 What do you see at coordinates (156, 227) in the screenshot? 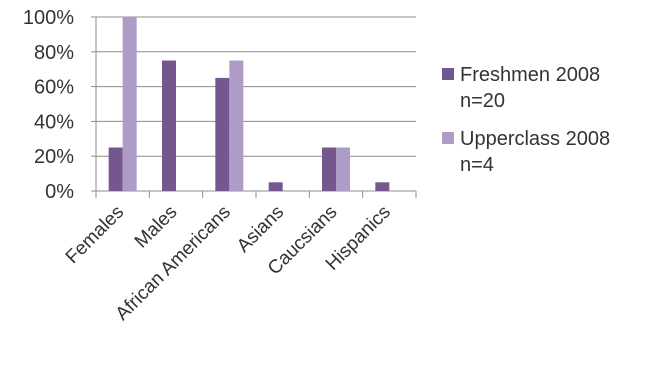
I see `x-tick-label: Males` at bounding box center [156, 227].